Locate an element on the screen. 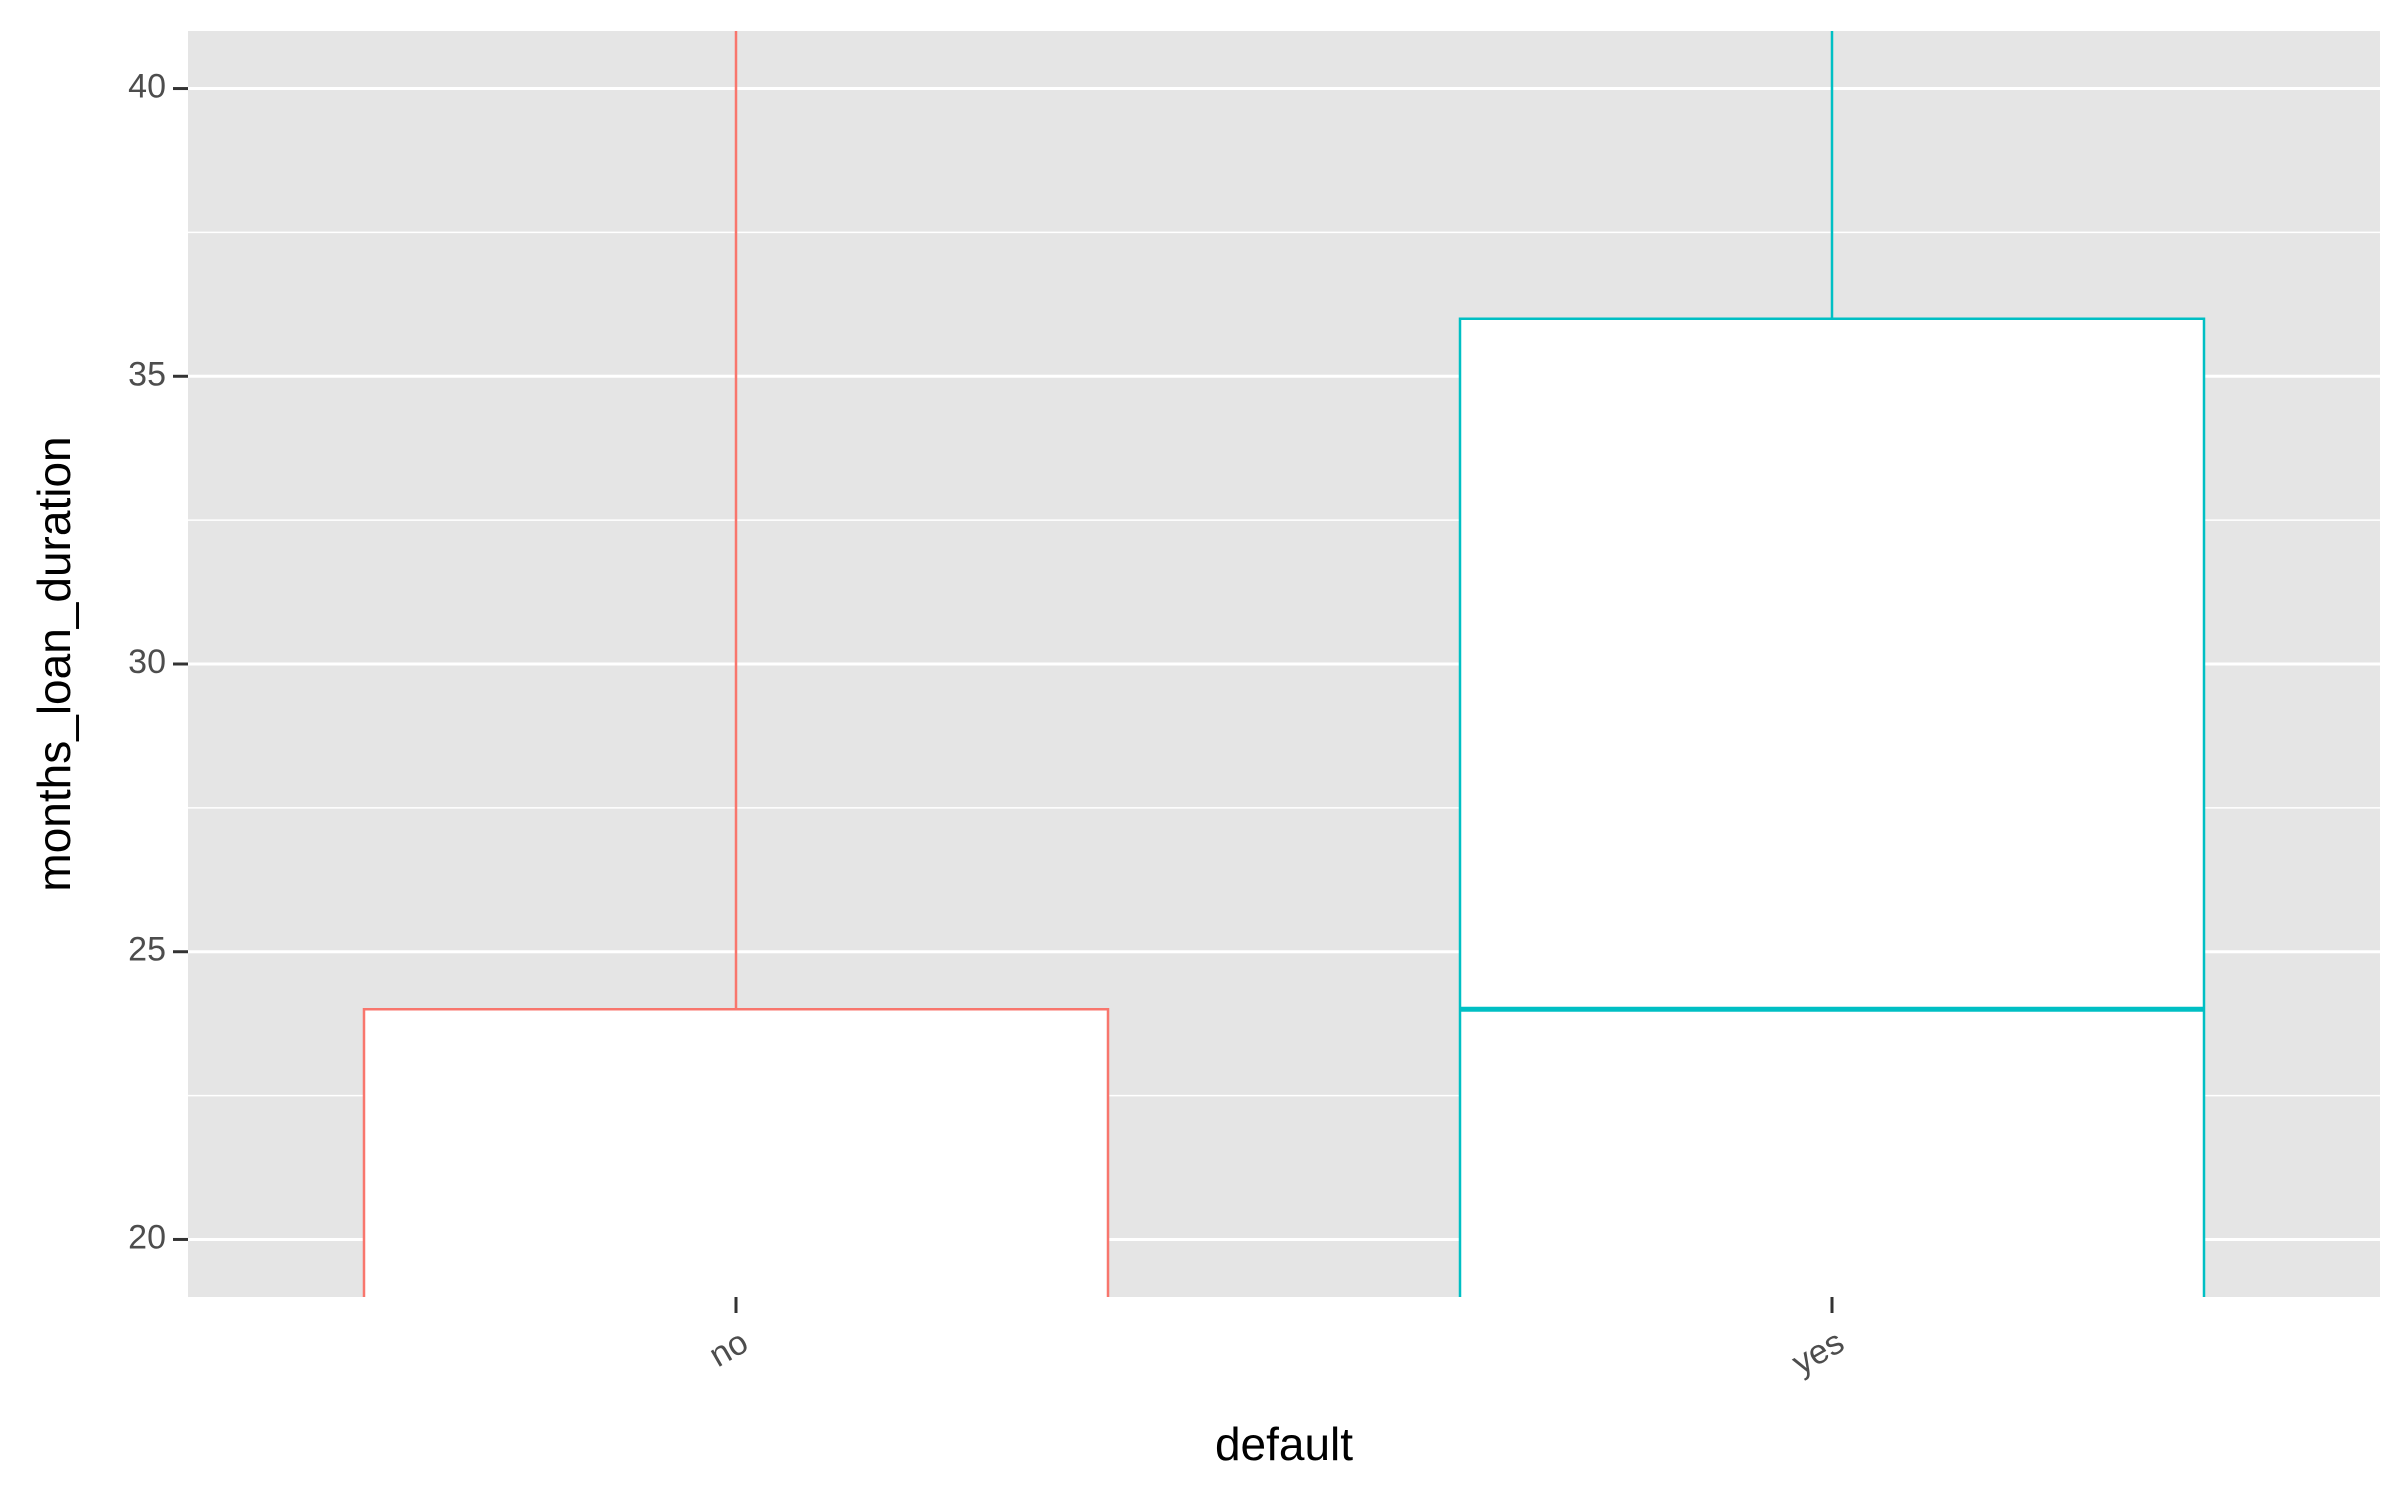  y-tick-label: 25 is located at coordinates (147, 950).